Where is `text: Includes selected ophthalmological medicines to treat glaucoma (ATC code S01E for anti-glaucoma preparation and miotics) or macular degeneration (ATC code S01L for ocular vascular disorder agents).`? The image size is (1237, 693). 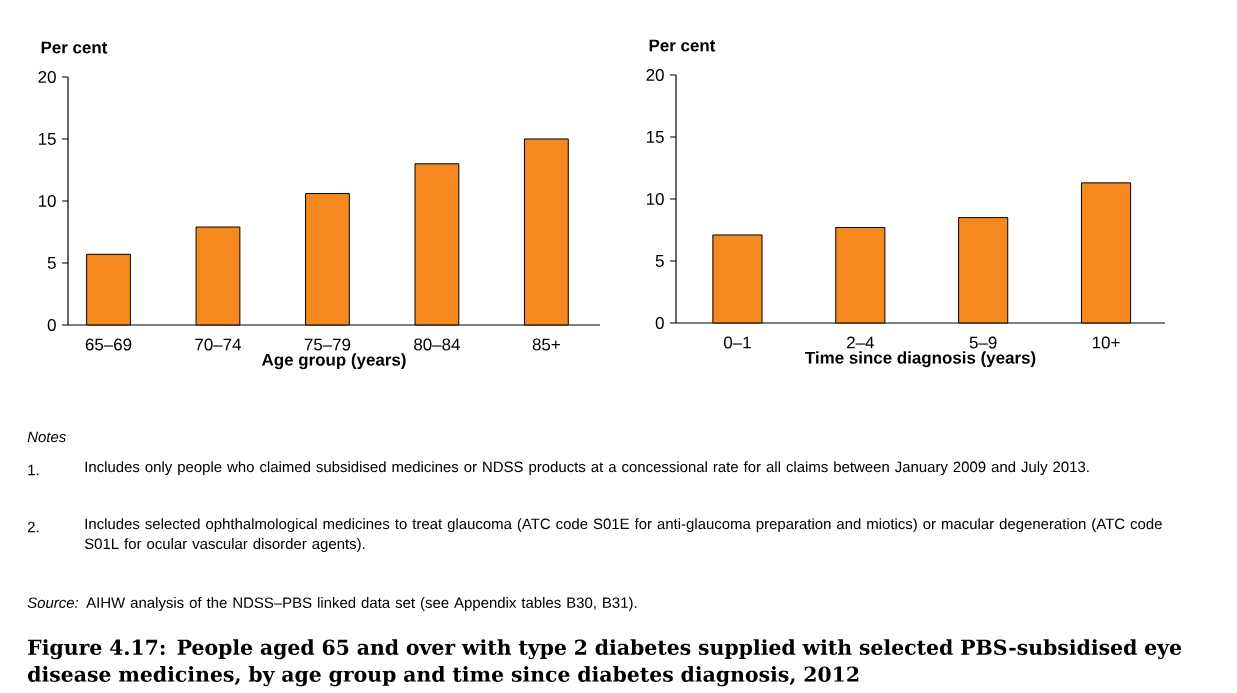
text: Includes selected ophthalmological medicines to treat glaucoma (ATC code S01E for anti-glaucoma preparation and miotics) or macular degeneration (ATC code S01L for ocular vascular disorder agents). is located at coordinates (623, 535).